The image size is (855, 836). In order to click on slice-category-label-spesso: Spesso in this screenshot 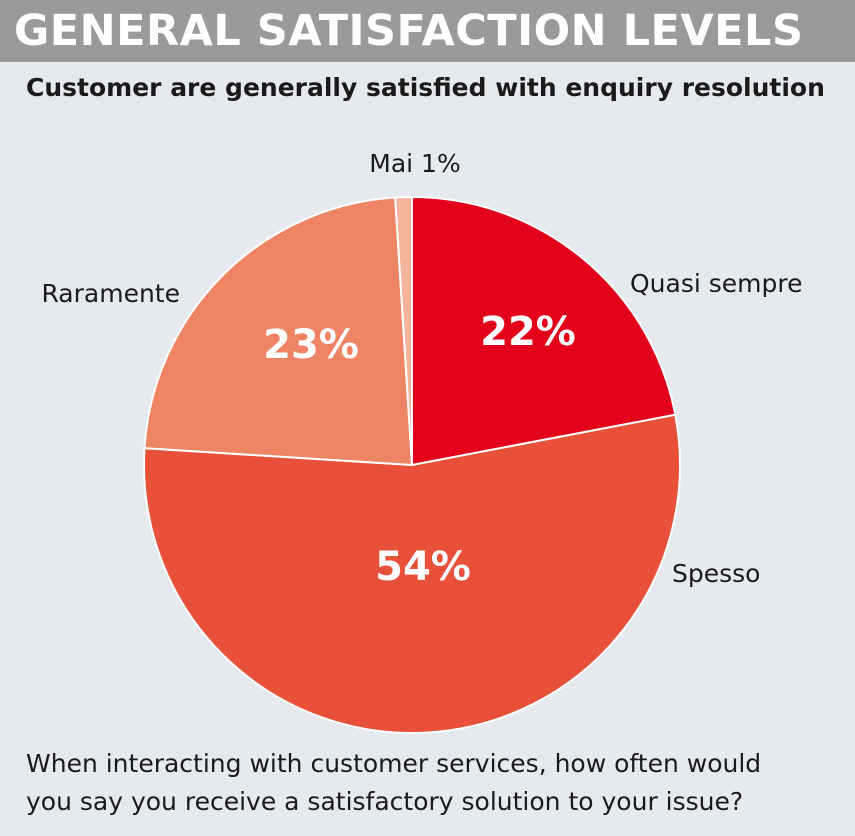, I will do `click(716, 573)`.